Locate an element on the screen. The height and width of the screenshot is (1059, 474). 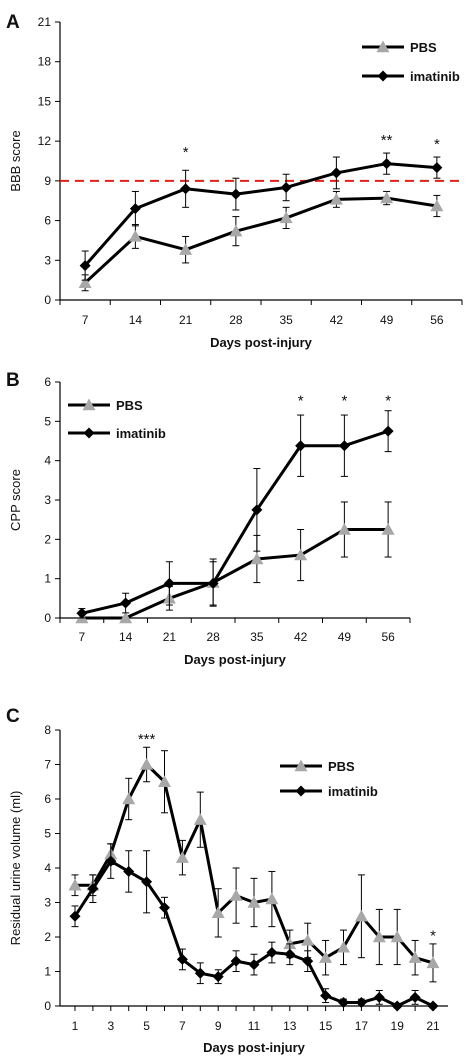
y-tick-label: 0 is located at coordinates (47, 1006).